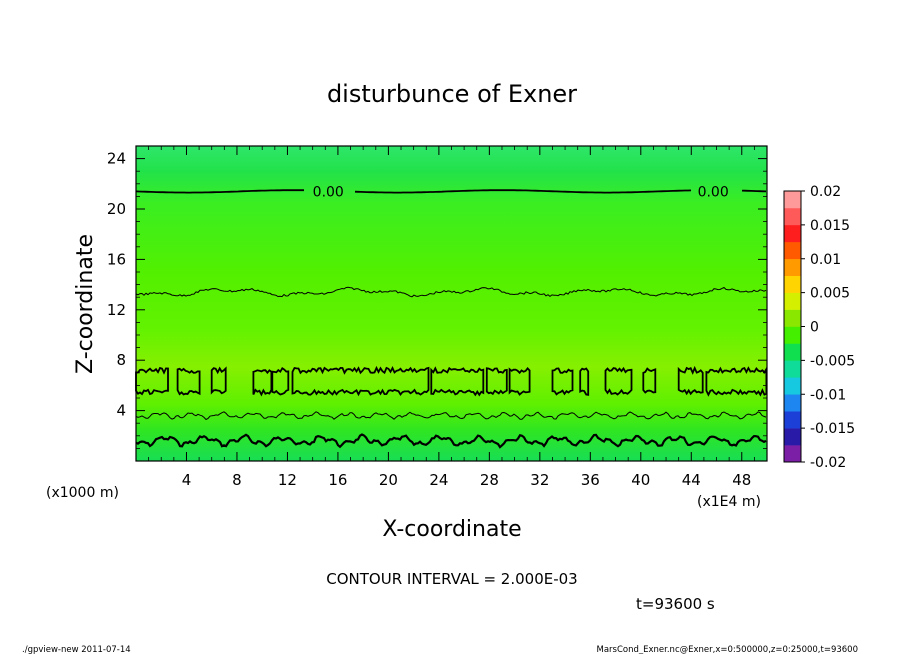  What do you see at coordinates (116, 259) in the screenshot?
I see `y-tick-label: 16` at bounding box center [116, 259].